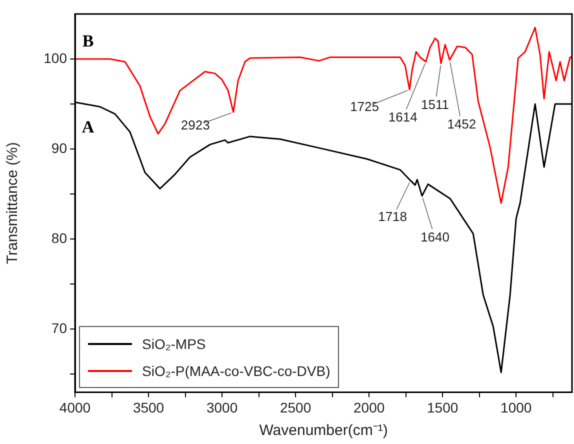  I want to click on annotation: 1511, so click(435, 104).